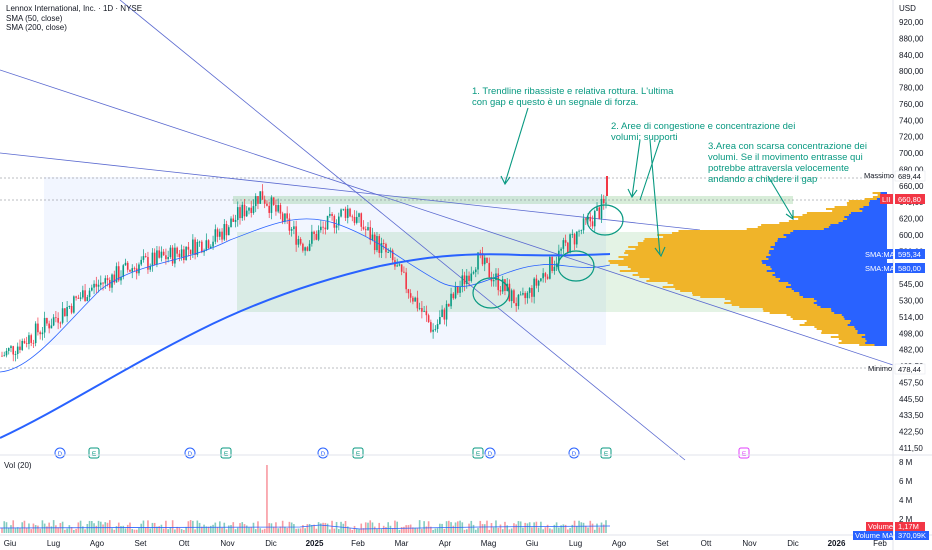 Image resolution: width=932 pixels, height=550 pixels. What do you see at coordinates (74, 8) in the screenshot?
I see `symbol-title: Lennox International, Inc. · 1D · NYSE` at bounding box center [74, 8].